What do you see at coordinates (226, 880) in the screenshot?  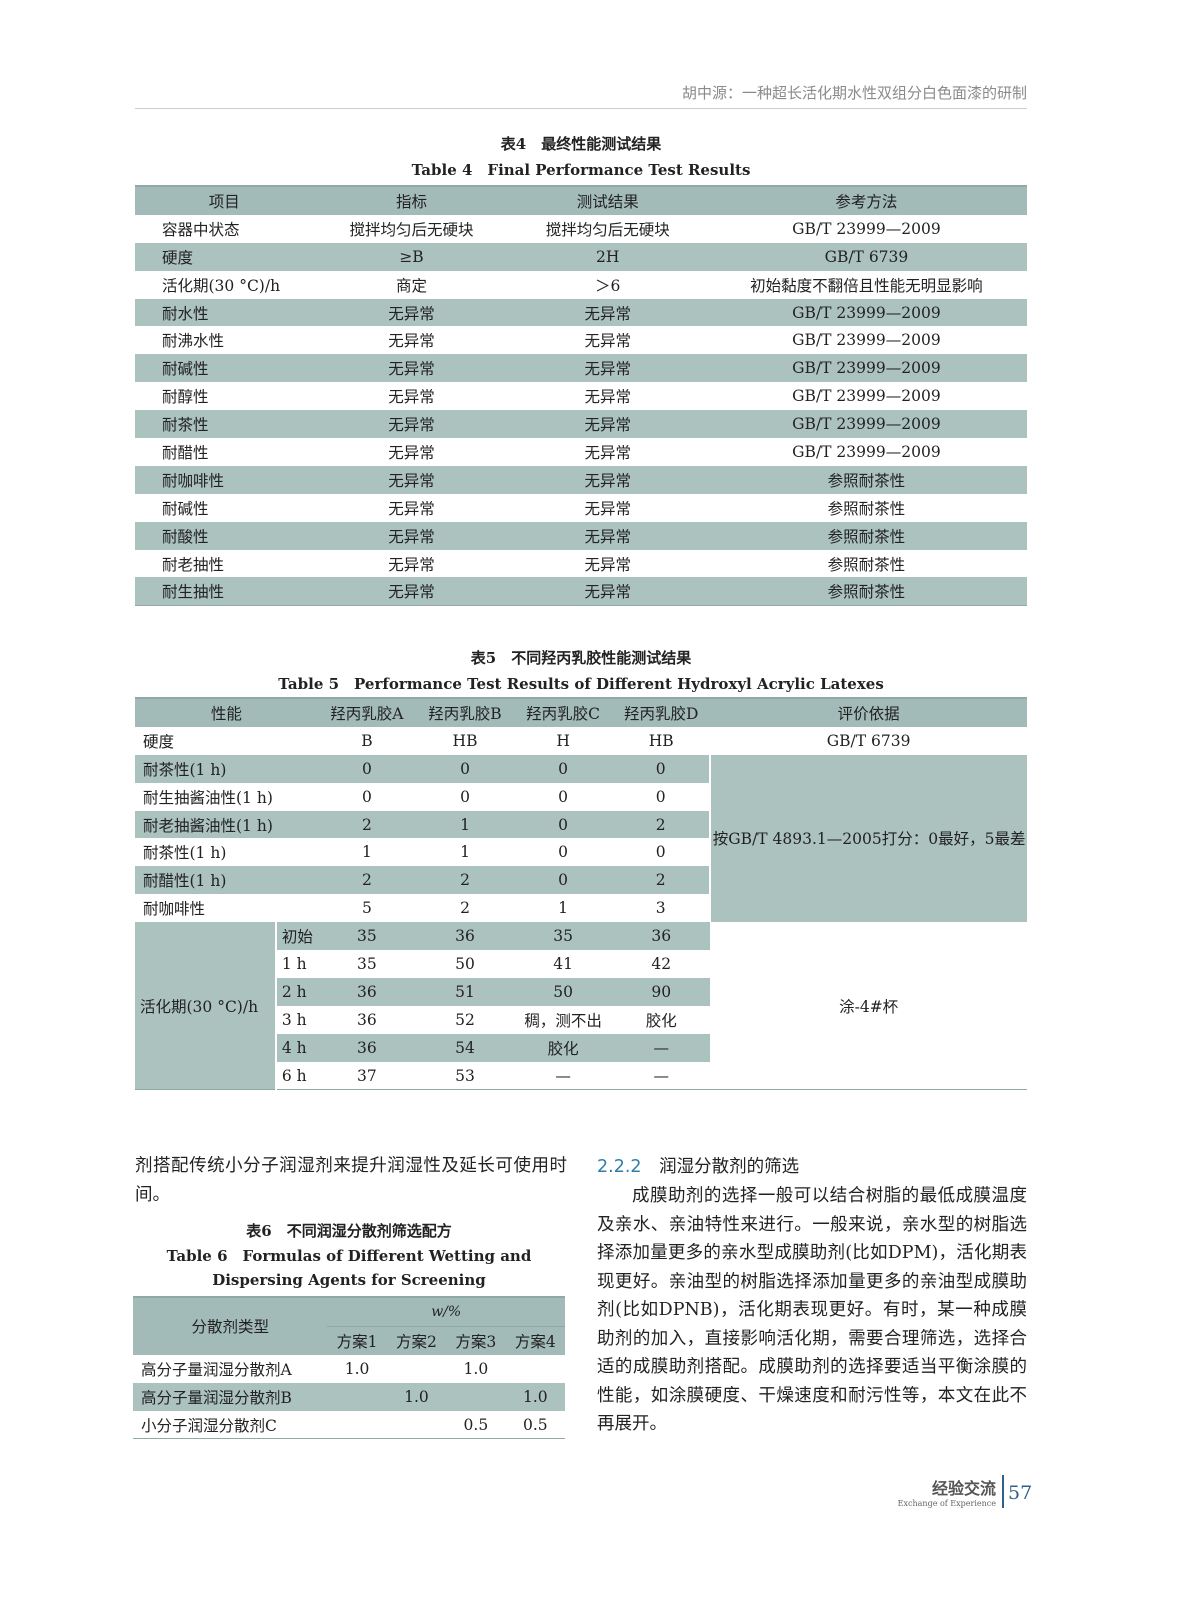 I see `table-cell: 耐醋性(1 h)` at bounding box center [226, 880].